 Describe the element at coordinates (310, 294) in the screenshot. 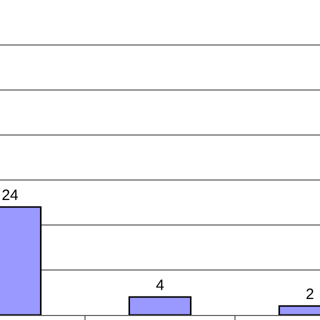

I see `data-label: 2` at that location.